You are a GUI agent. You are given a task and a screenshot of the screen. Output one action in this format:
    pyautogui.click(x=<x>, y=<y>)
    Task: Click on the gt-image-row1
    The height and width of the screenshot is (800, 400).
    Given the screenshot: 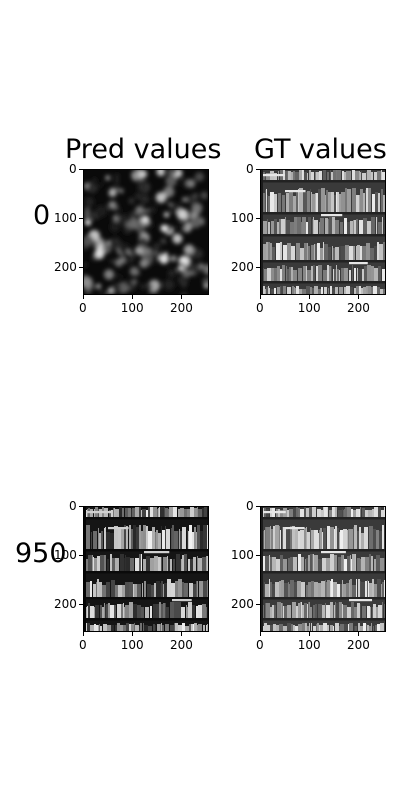 What is the action you would take?
    pyautogui.click(x=323, y=569)
    